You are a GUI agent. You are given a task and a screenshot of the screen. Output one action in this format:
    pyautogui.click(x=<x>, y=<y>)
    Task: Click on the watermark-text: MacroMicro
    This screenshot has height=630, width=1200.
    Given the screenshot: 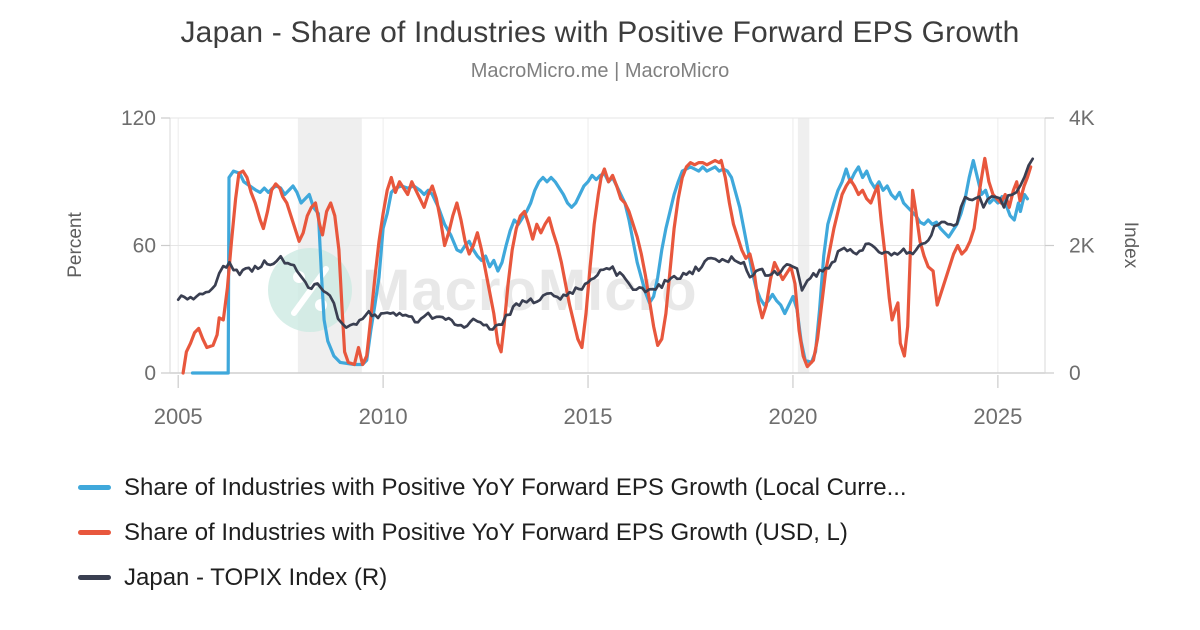 What is the action you would take?
    pyautogui.click(x=530, y=290)
    